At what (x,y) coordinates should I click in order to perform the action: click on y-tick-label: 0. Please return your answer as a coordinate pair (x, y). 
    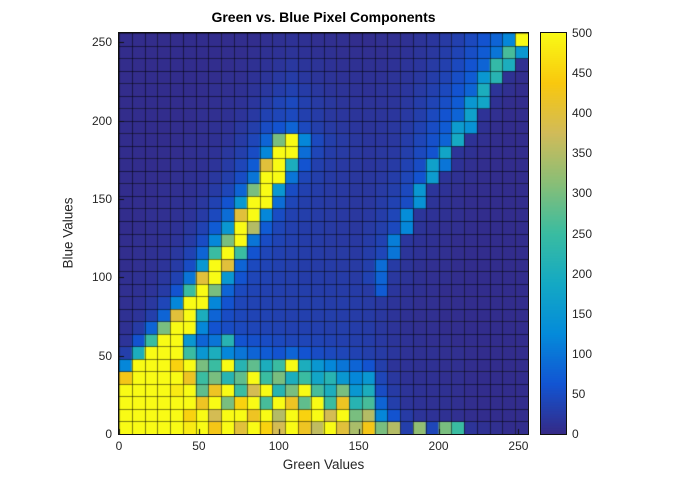
    Looking at the image, I should click on (108, 434).